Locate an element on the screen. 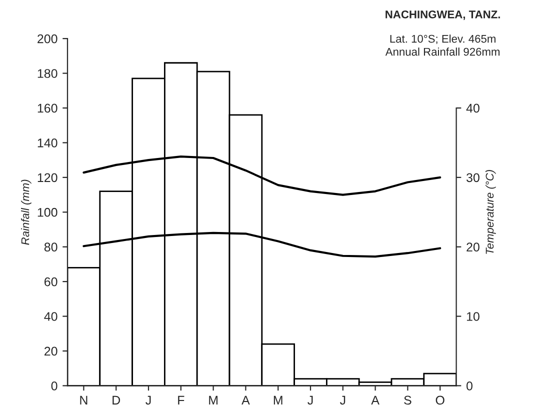 Image resolution: width=540 pixels, height=406 pixels. y-tick-label: 180 is located at coordinates (48, 73).